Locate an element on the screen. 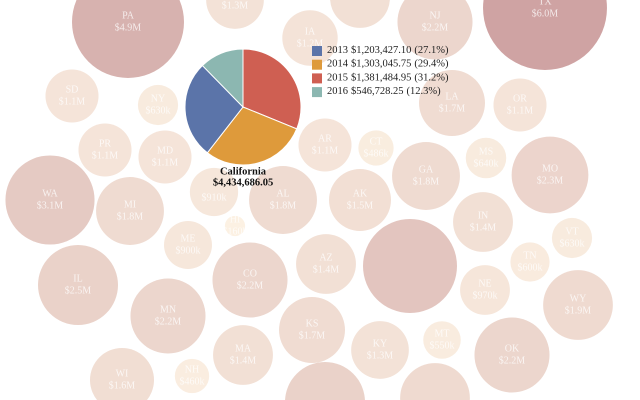 Image resolution: width=640 pixels, height=400 pixels. legend-entry: 2013 $1,203,427.10 (27.1%) is located at coordinates (388, 50).